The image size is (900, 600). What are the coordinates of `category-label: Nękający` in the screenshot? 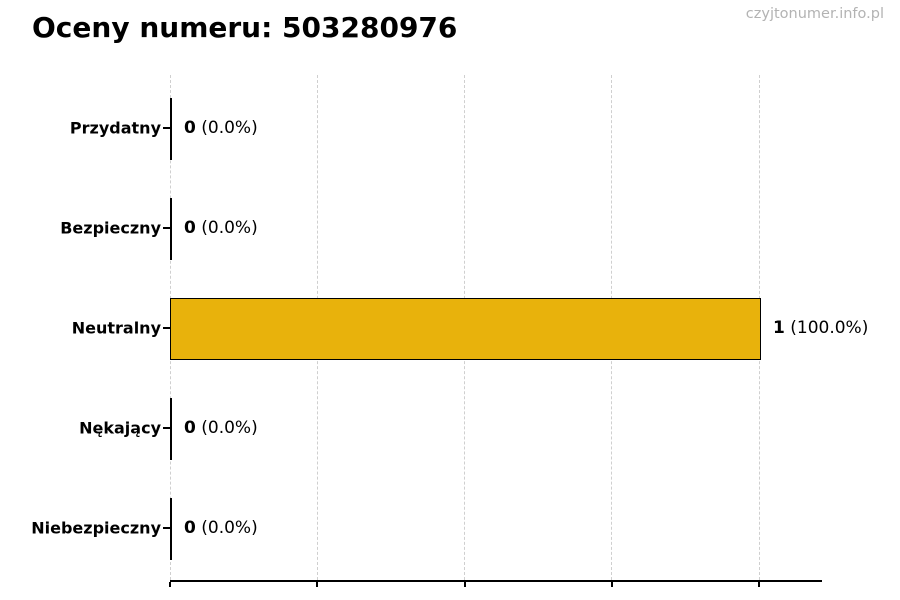 It's located at (120, 428).